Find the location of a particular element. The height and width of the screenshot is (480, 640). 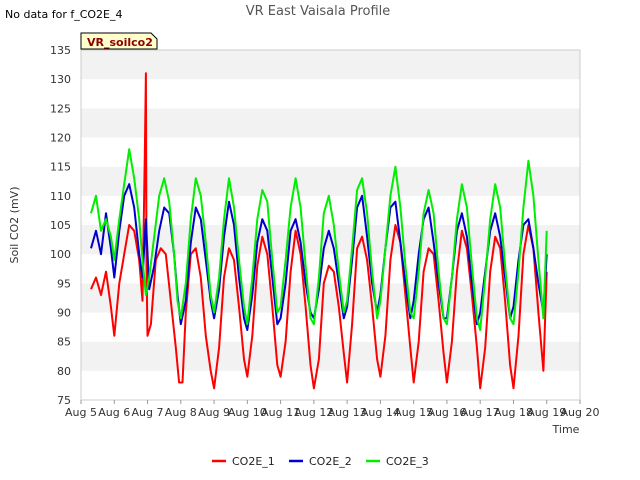

y-axis: 75 80 85 90 95 100 105 110 115 120 125 130 135 is located at coordinates (60, 225).